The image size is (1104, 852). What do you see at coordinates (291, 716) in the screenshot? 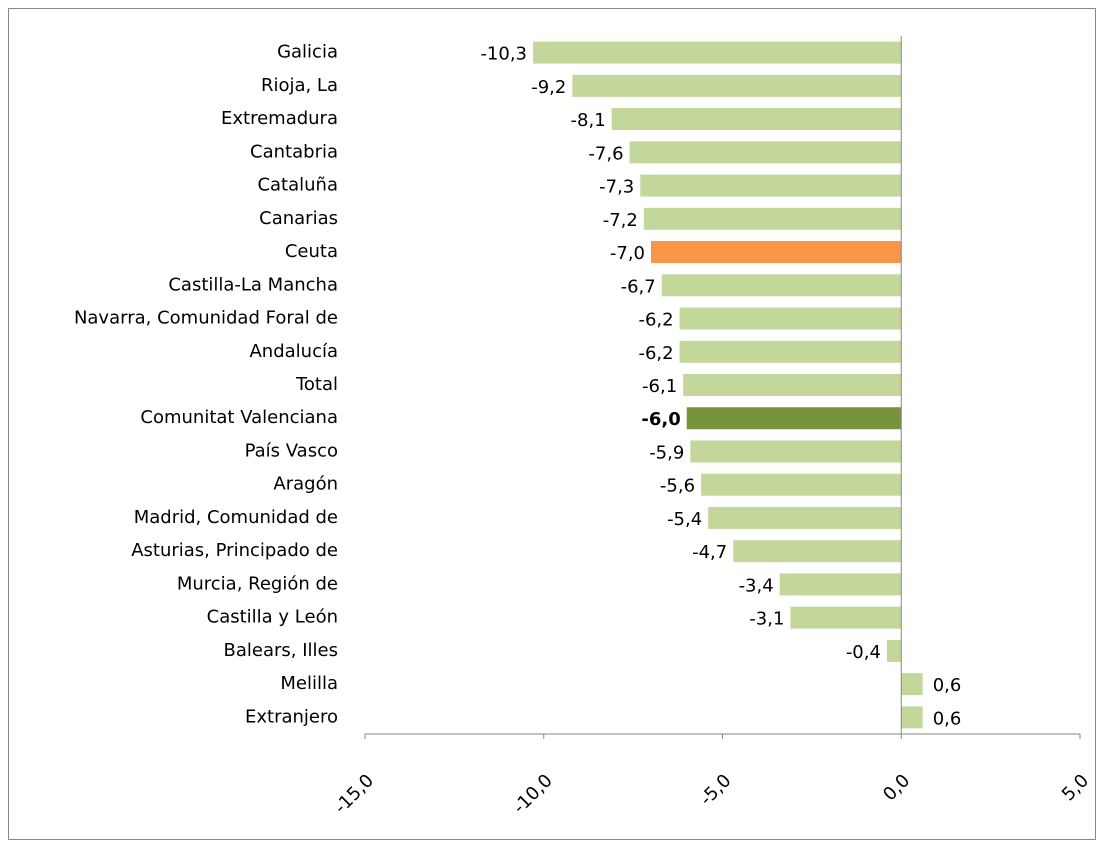
I see `y-tick-label: Extranjero` at bounding box center [291, 716].